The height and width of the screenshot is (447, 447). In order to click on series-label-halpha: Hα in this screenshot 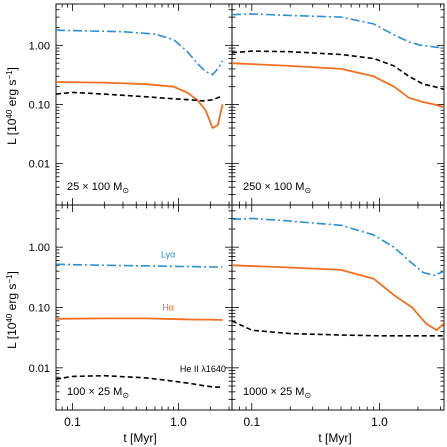, I will do `click(168, 307)`.